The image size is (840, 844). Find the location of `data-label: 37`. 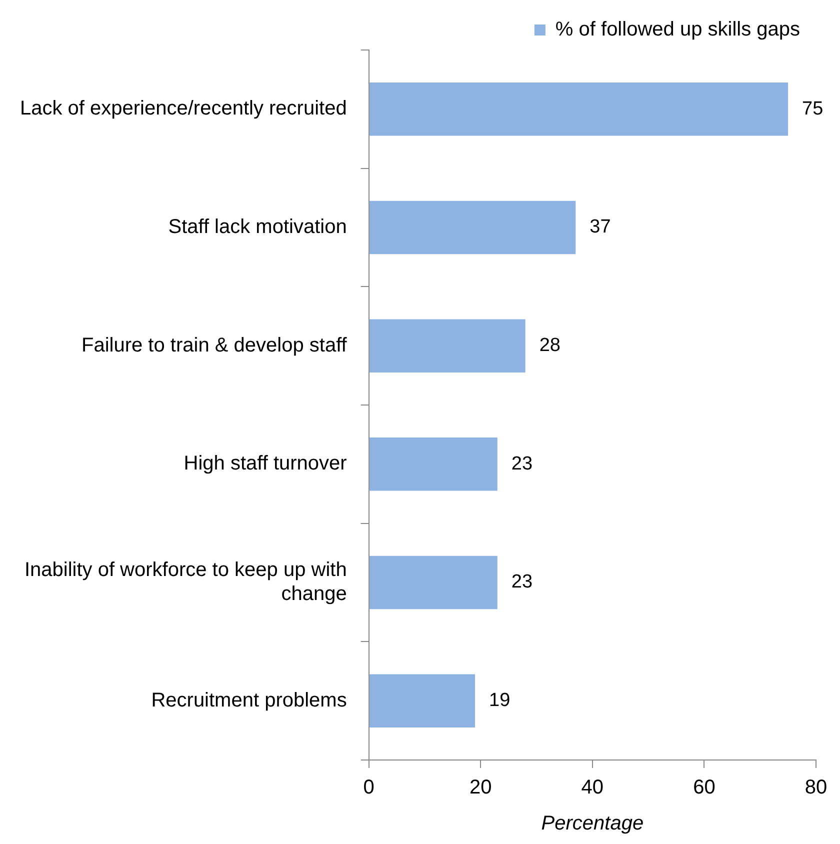

data-label: 37 is located at coordinates (600, 227).